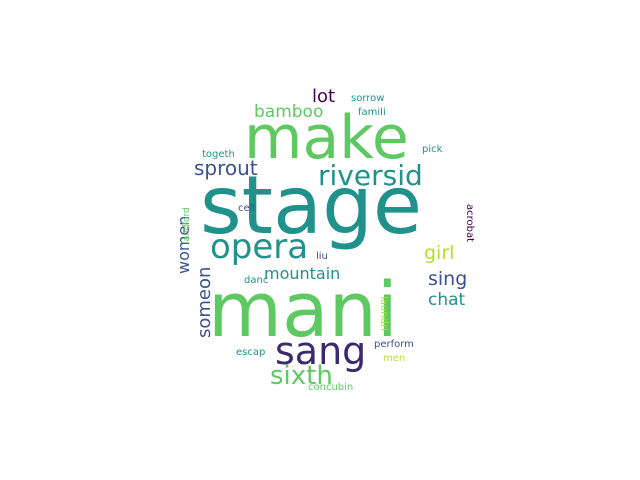 The height and width of the screenshot is (480, 640). Describe the element at coordinates (331, 387) in the screenshot. I see `word-concubin: concubin` at that location.